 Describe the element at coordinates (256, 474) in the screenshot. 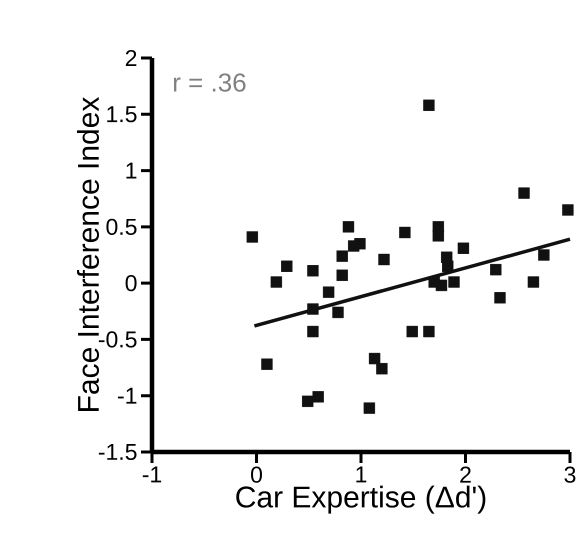

I see `x-tick-label: 0` at that location.